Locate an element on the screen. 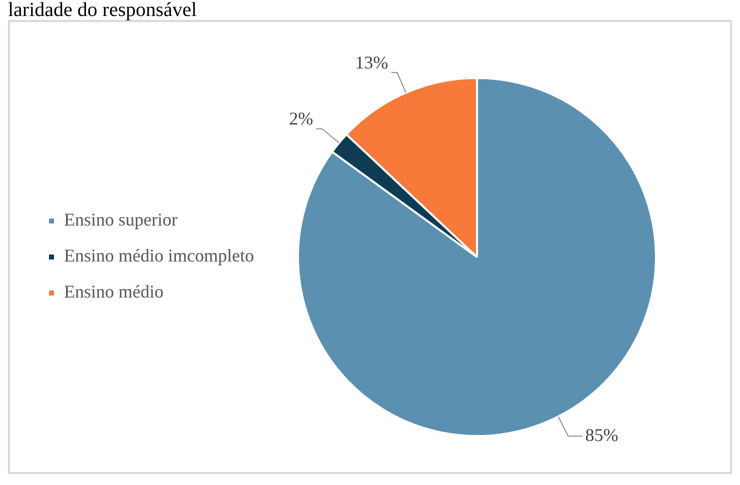 The width and height of the screenshot is (740, 485). legend-label: Ensino médio imcompleto is located at coordinates (159, 256).